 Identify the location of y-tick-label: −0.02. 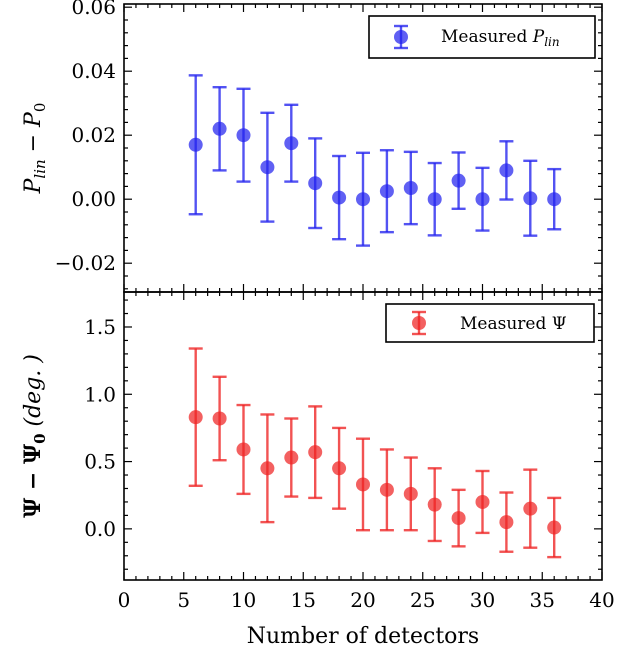
(85, 263).